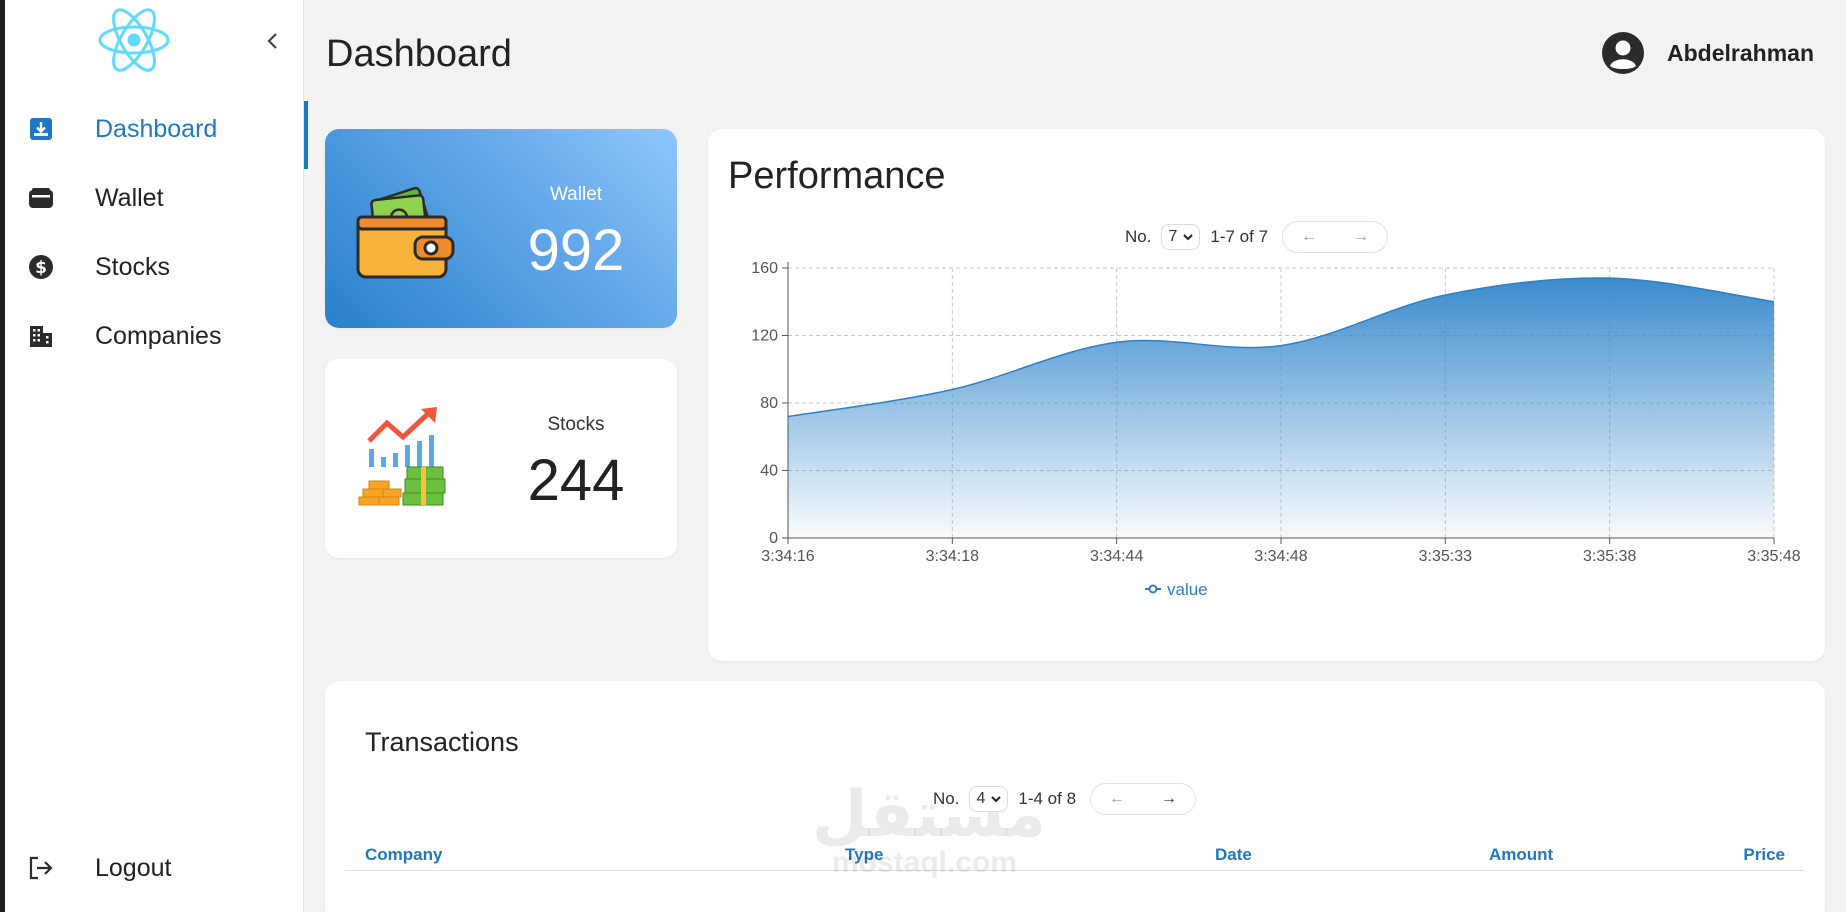 This screenshot has width=1846, height=912. Describe the element at coordinates (1740, 52) in the screenshot. I see `user-name: Abdelrahman` at that location.